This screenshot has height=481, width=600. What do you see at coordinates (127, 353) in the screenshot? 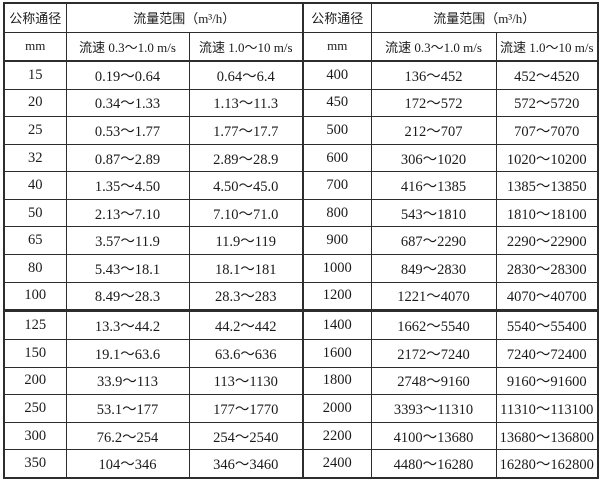
I see `flow-low-cell: 19.1～63.6` at bounding box center [127, 353].